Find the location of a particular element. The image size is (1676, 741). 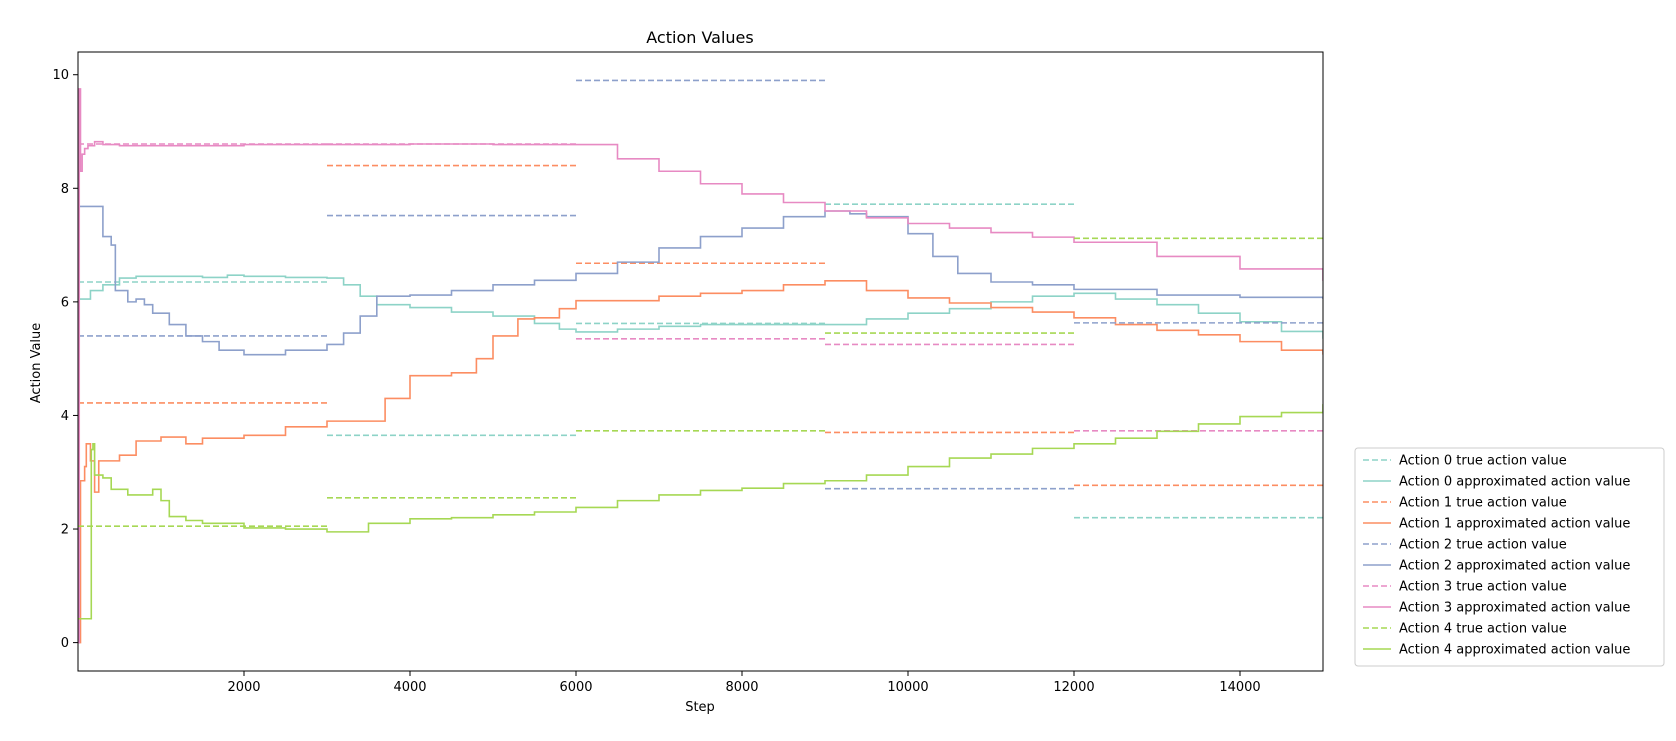

legend-item: Action 2 true action value is located at coordinates (1465, 545).